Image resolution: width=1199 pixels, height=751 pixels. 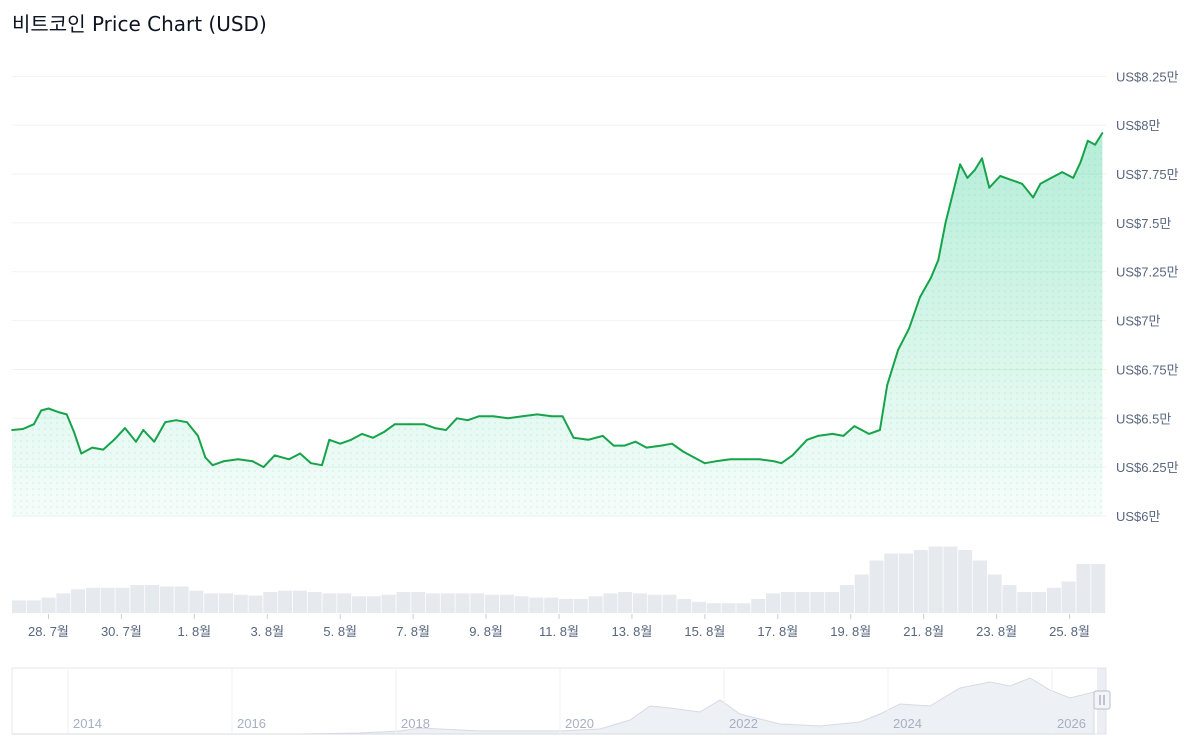 I want to click on x-tick-label: 5. 8월, so click(x=340, y=631).